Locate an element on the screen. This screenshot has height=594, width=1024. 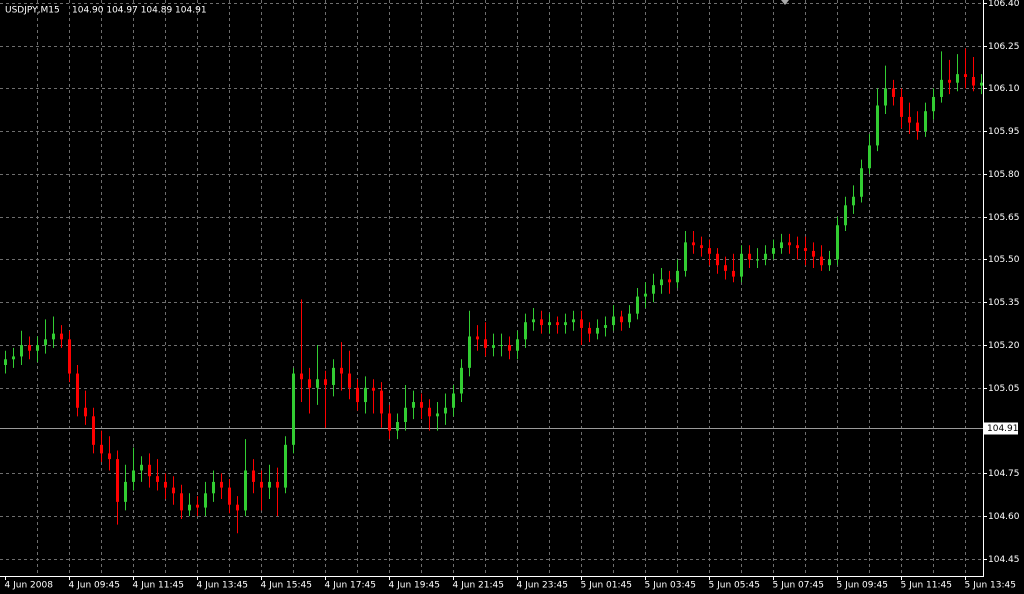
x-tick-label: 4 Jun 13:45 is located at coordinates (222, 586).